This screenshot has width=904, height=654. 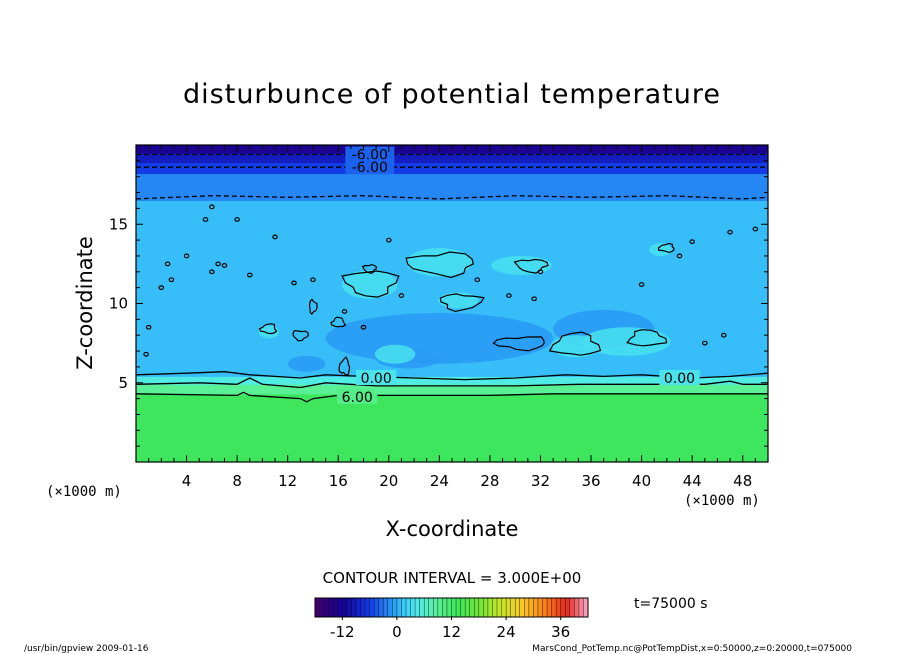 I want to click on chart-title: disturbunce of potential temperature, so click(x=452, y=94).